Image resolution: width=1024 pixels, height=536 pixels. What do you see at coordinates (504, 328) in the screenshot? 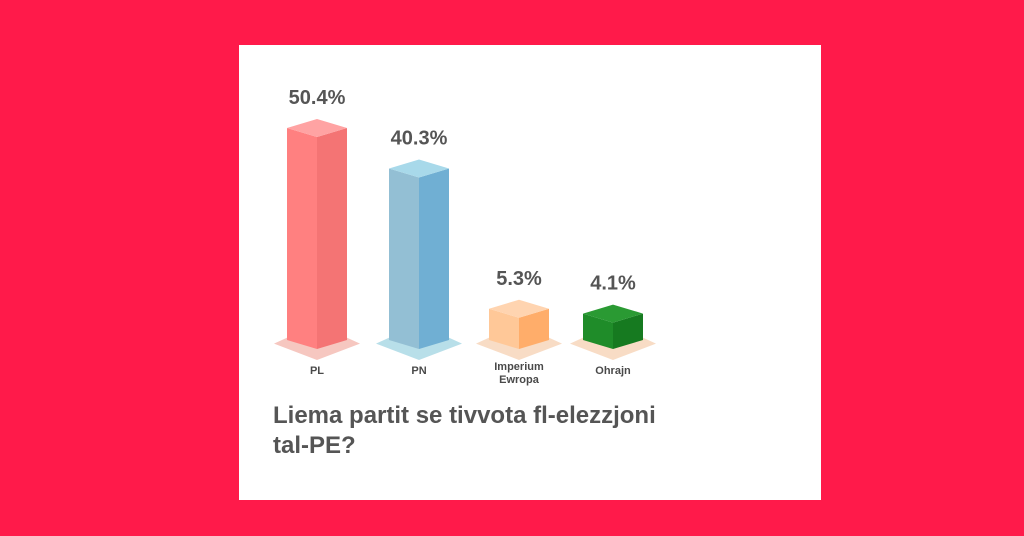
I see `bar-left-face-imperium-ewropa` at bounding box center [504, 328].